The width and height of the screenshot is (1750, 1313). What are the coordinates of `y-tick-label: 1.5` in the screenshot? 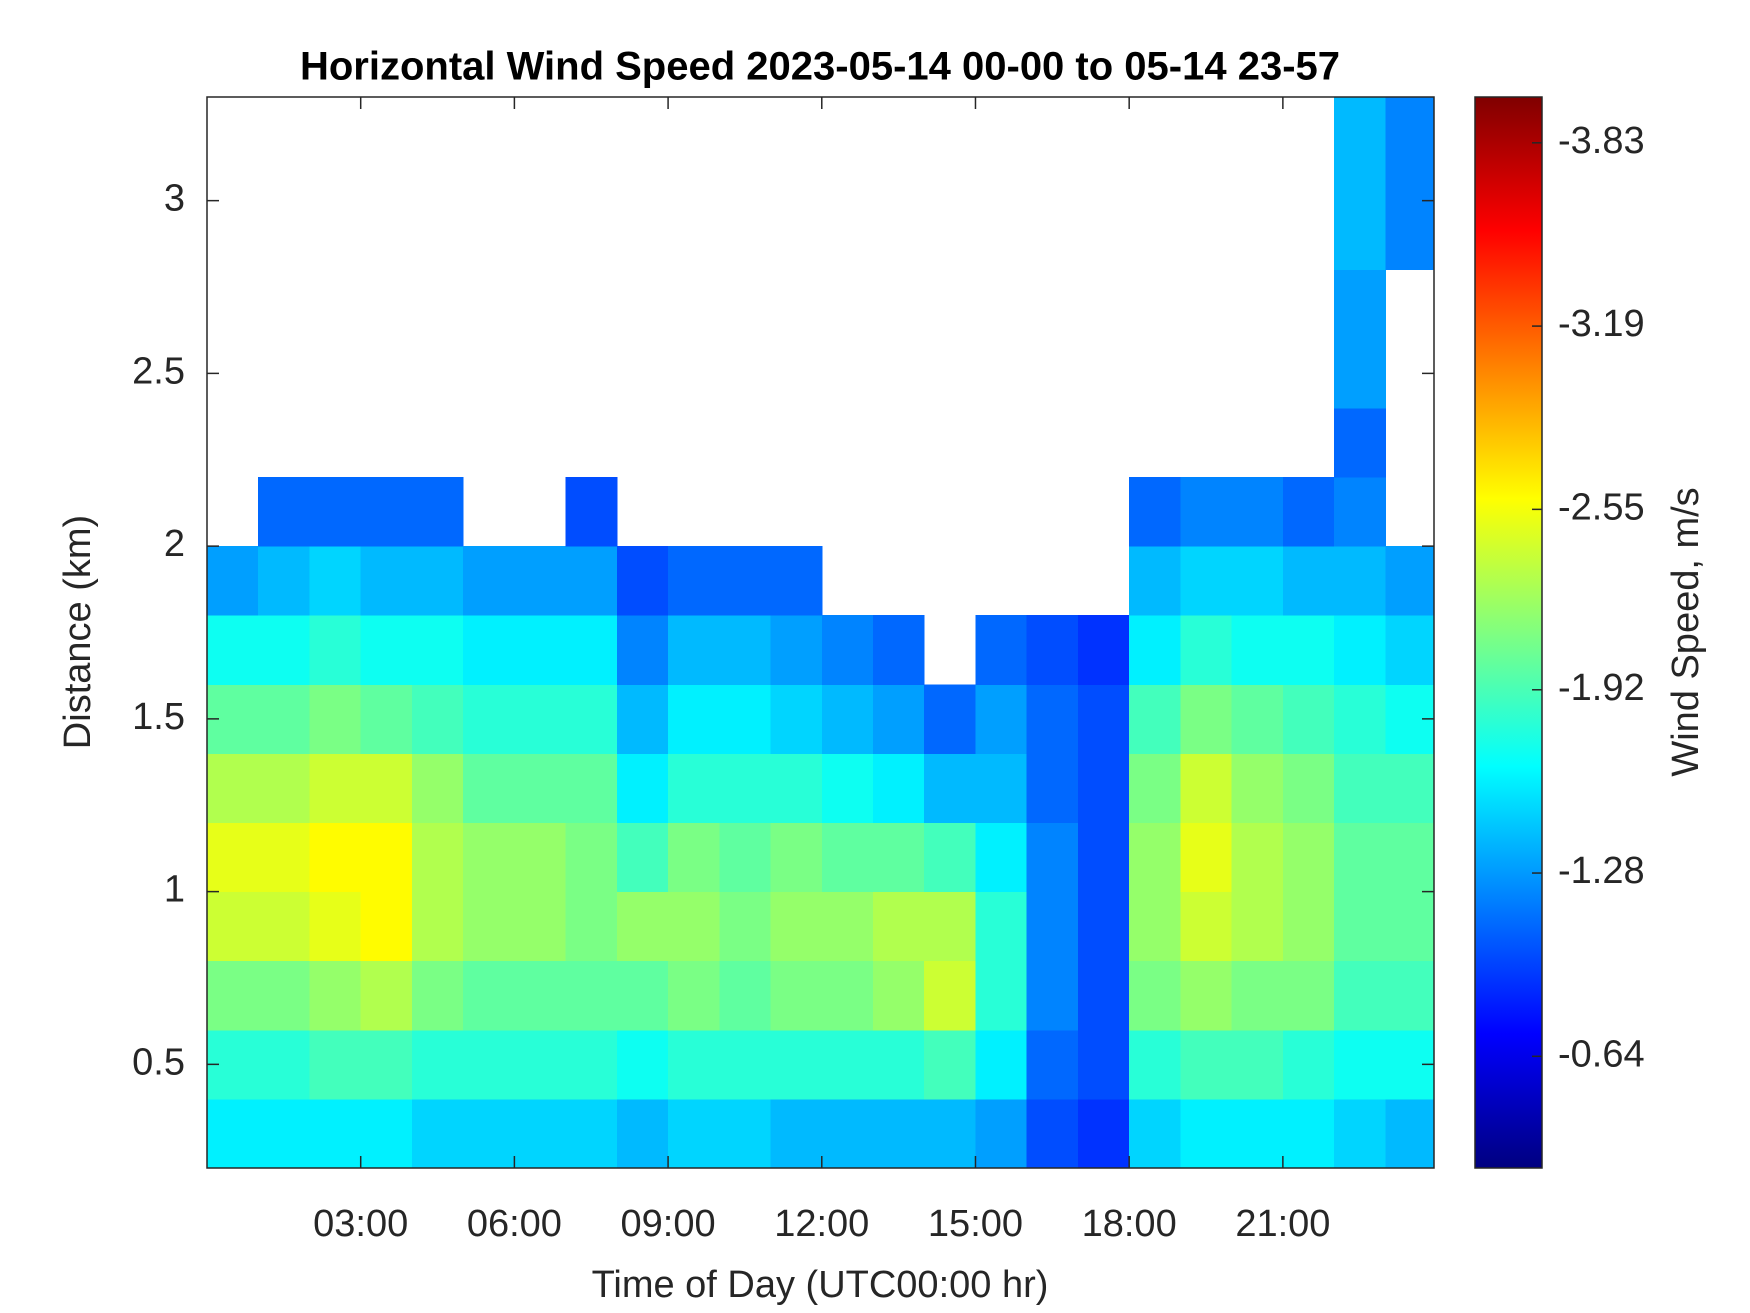 It's located at (158, 717).